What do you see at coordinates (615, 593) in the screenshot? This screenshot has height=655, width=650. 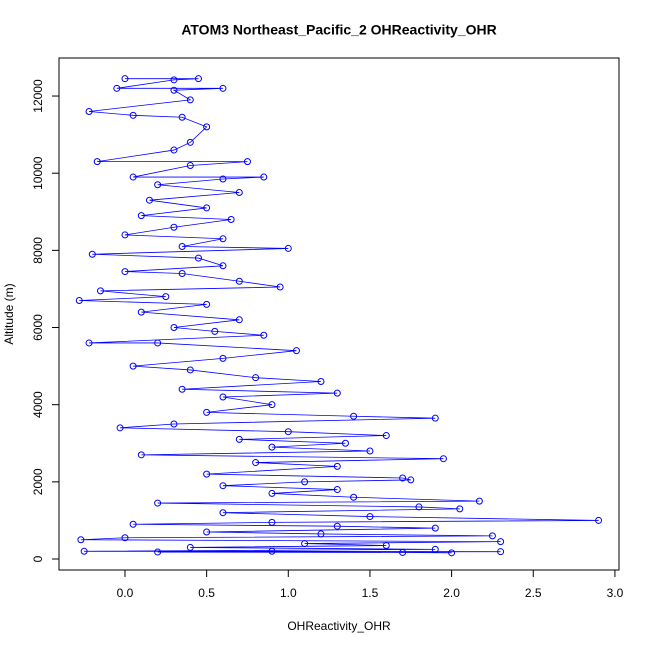 I see `x-tick-label: 3.0` at bounding box center [615, 593].